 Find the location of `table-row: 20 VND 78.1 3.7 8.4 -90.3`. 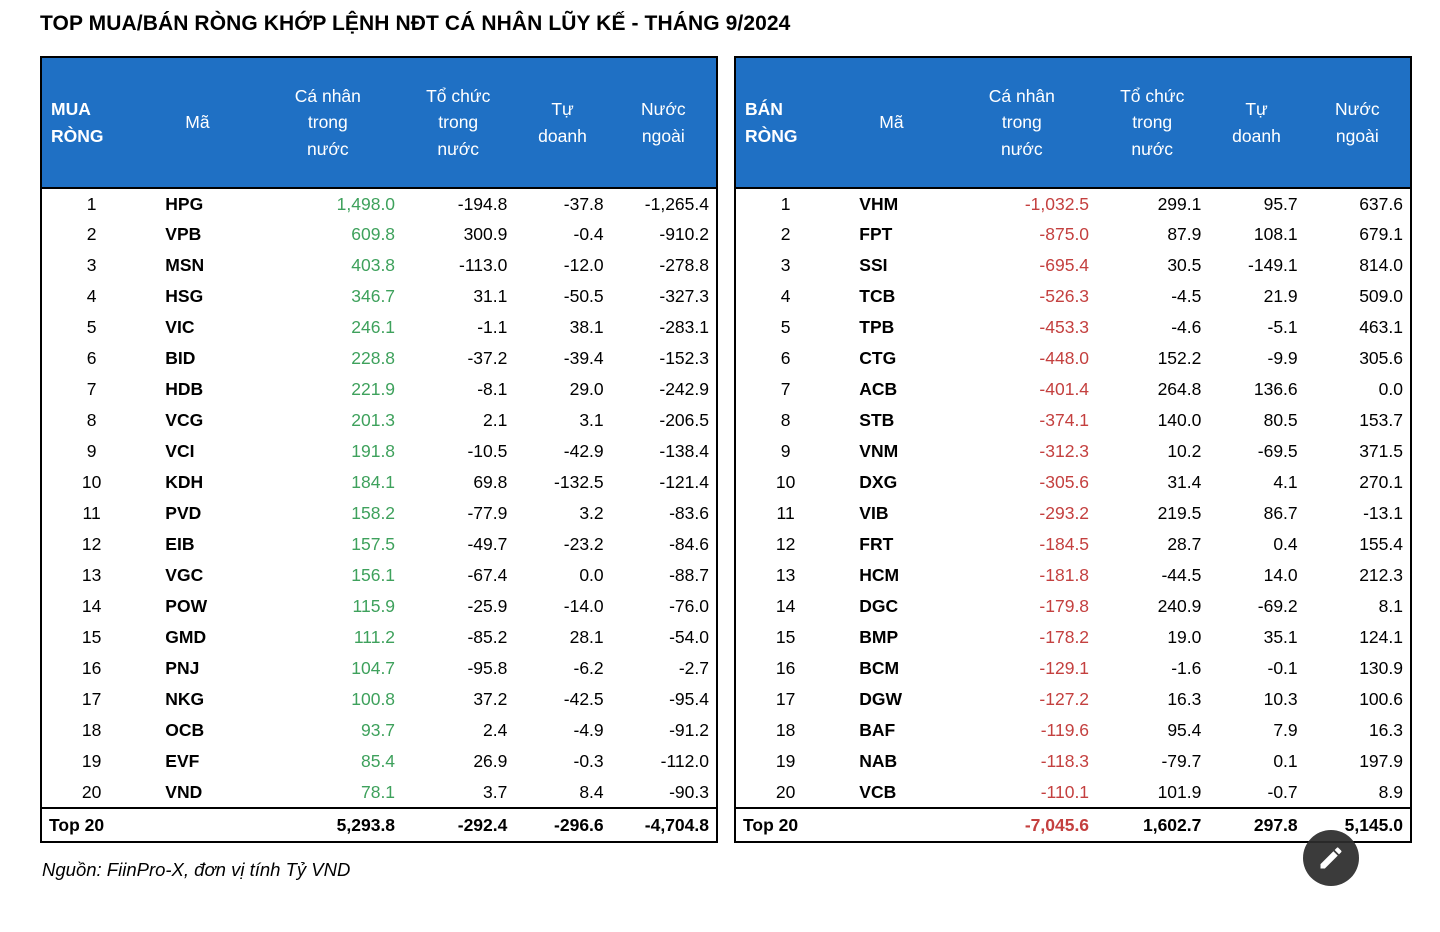

table-row: 20 VND 78.1 3.7 8.4 -90.3 is located at coordinates (379, 792).